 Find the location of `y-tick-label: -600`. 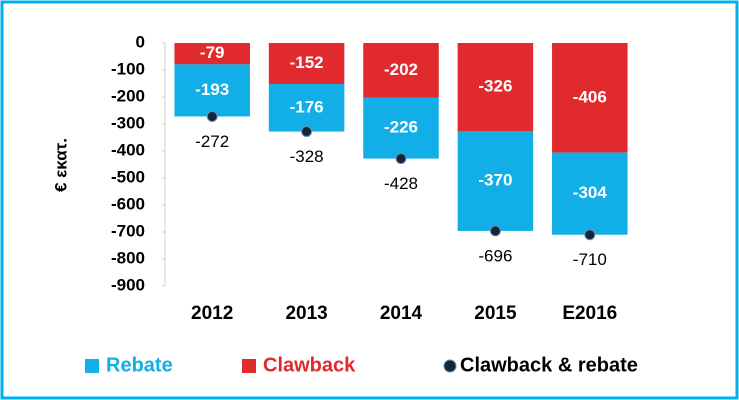

y-tick-label: -600 is located at coordinates (128, 203).